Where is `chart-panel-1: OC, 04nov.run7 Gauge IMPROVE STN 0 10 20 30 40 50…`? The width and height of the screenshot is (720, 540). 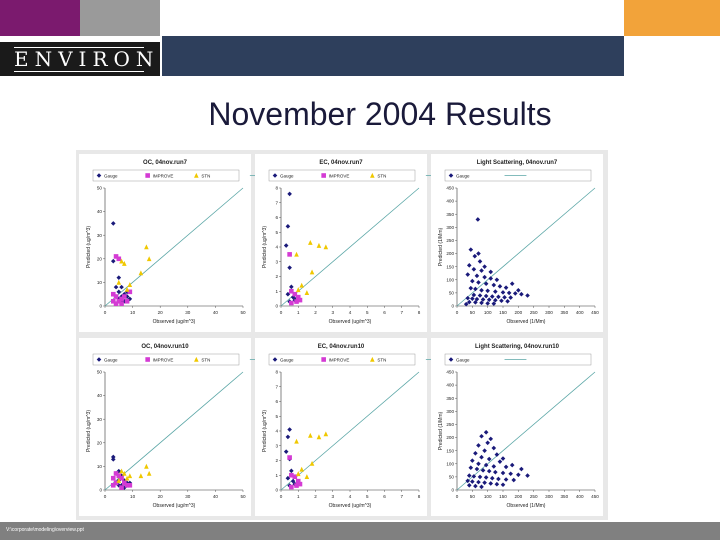 chart-panel-1: OC, 04nov.run7 Gauge IMPROVE STN 0 10 20 30 40 50… is located at coordinates (175, 243).